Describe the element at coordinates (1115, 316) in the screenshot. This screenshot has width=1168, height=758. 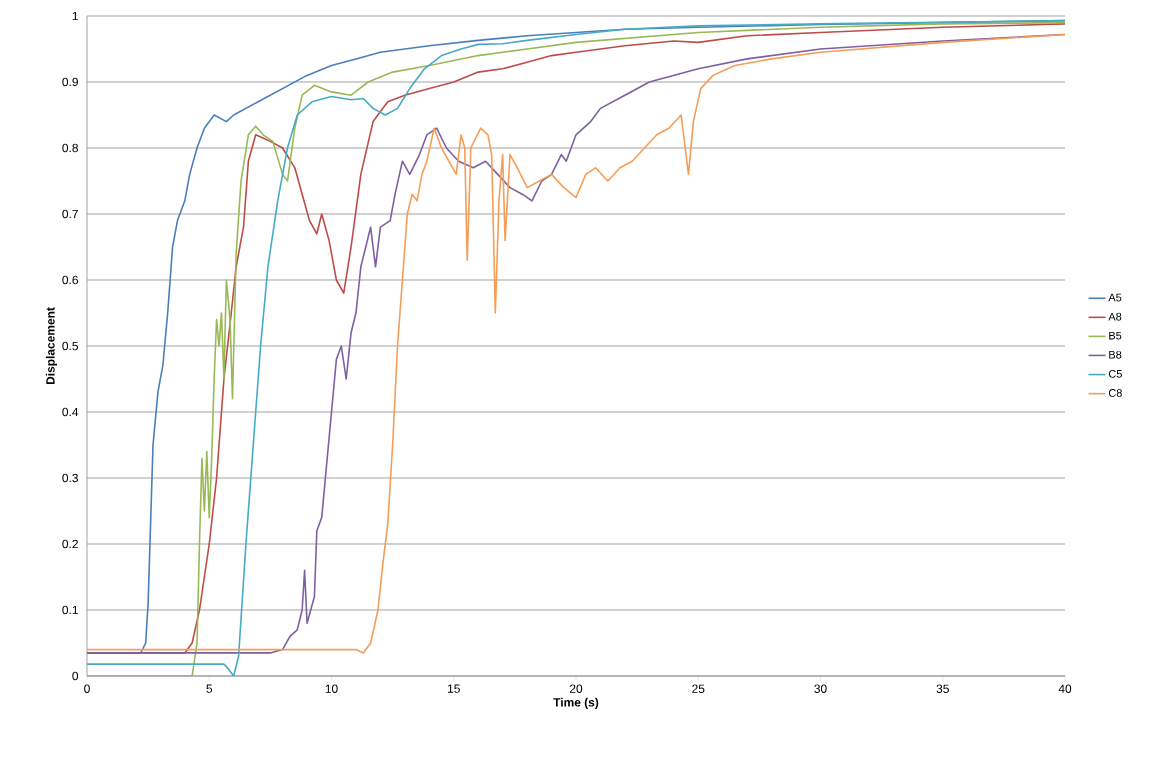
I see `legend-label: A8` at that location.